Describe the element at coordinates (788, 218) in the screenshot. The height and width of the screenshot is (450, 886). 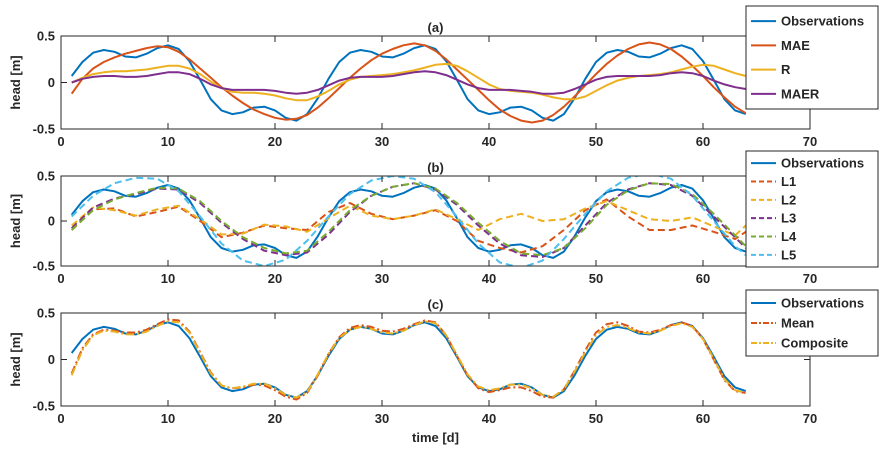
I see `legend-label: L3` at that location.